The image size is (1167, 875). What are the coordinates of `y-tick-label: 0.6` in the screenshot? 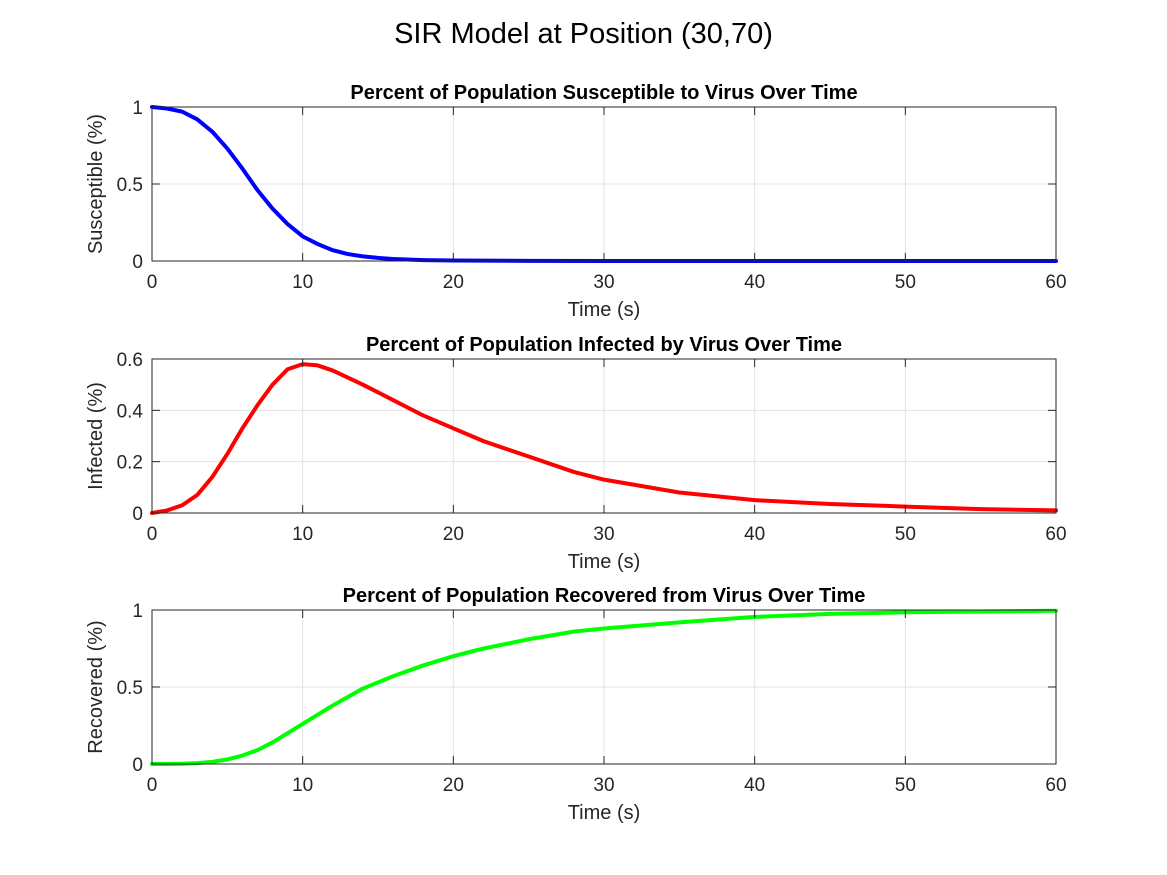 It's located at (130, 360).